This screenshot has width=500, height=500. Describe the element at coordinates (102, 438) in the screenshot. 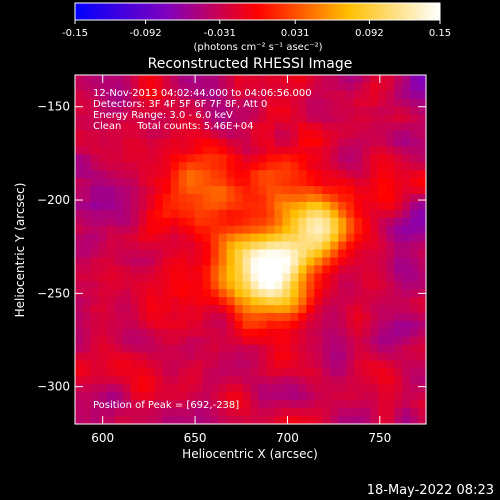

I see `x-tick-label: 600` at that location.